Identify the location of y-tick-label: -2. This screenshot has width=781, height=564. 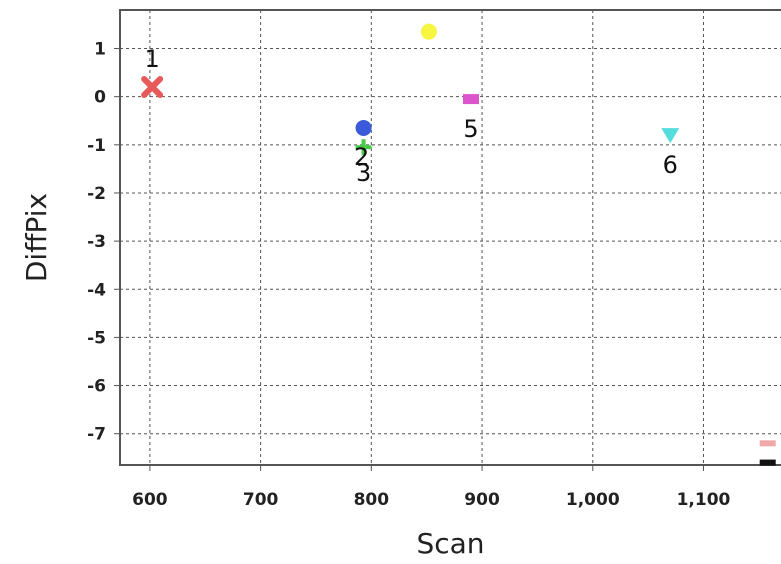
(96, 194).